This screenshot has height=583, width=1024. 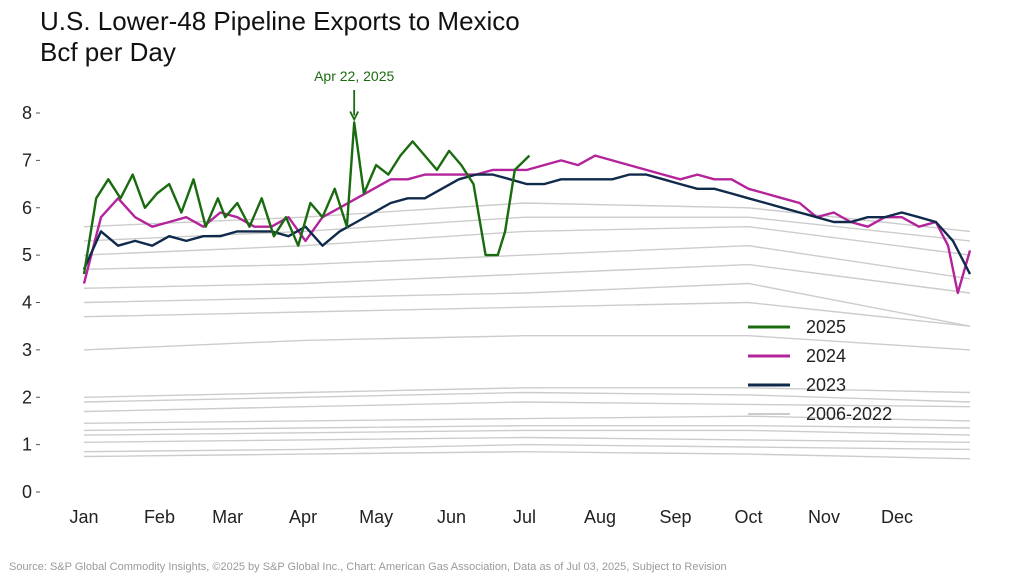 What do you see at coordinates (303, 517) in the screenshot?
I see `x-tick-label: Apr` at bounding box center [303, 517].